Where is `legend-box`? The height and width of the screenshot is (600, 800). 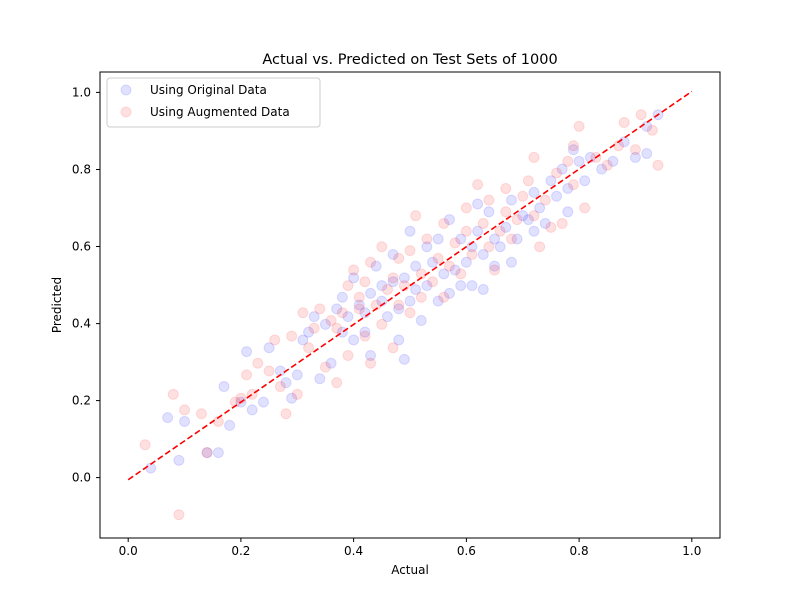 legend-box is located at coordinates (213, 102).